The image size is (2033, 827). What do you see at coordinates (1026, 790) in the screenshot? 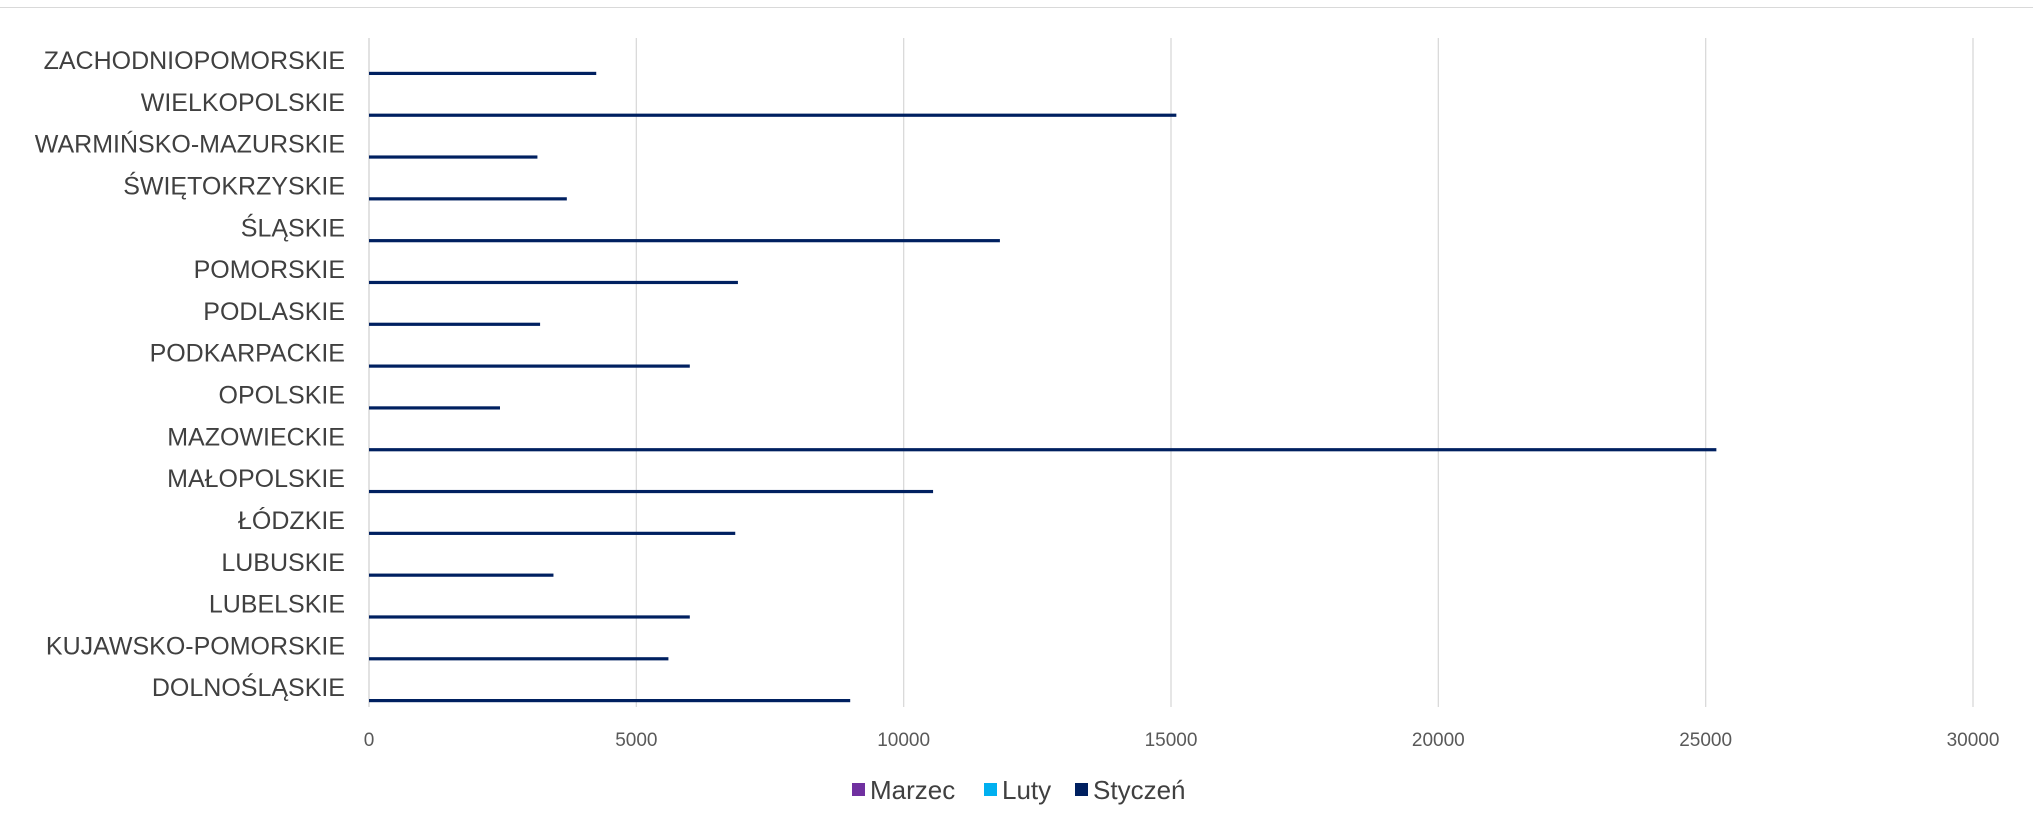
I see `legend-label: Luty` at bounding box center [1026, 790].